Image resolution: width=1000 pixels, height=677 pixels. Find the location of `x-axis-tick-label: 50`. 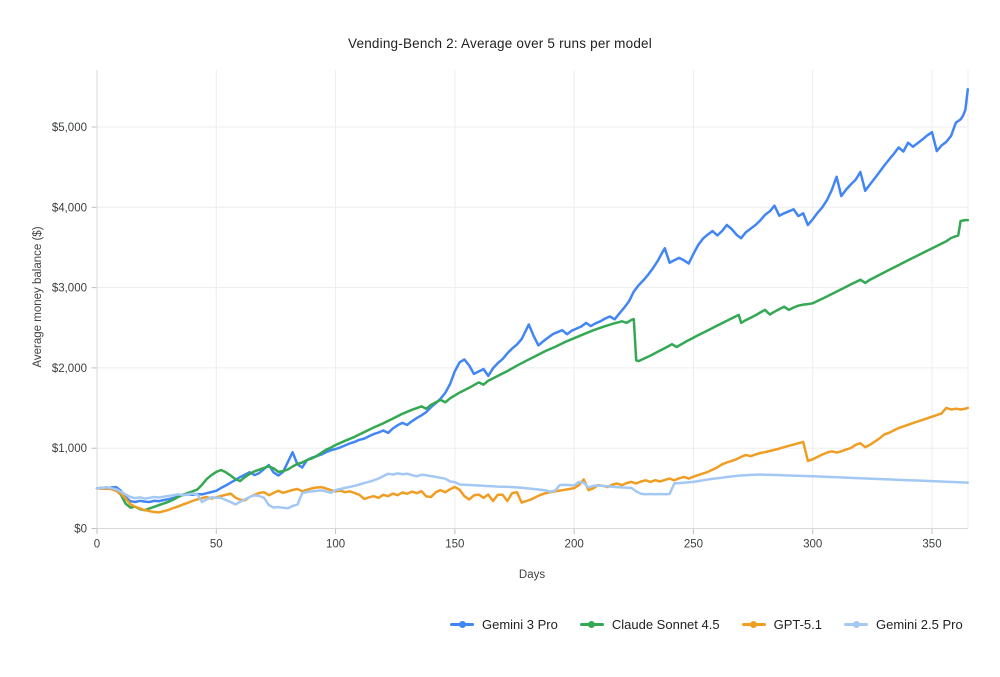

x-axis-tick-label: 50 is located at coordinates (216, 545).